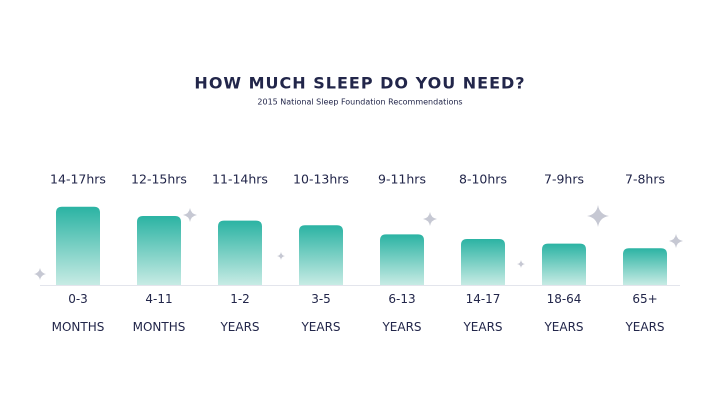  Describe the element at coordinates (644, 313) in the screenshot. I see `x-tick-label: 65+ YEARS` at that location.